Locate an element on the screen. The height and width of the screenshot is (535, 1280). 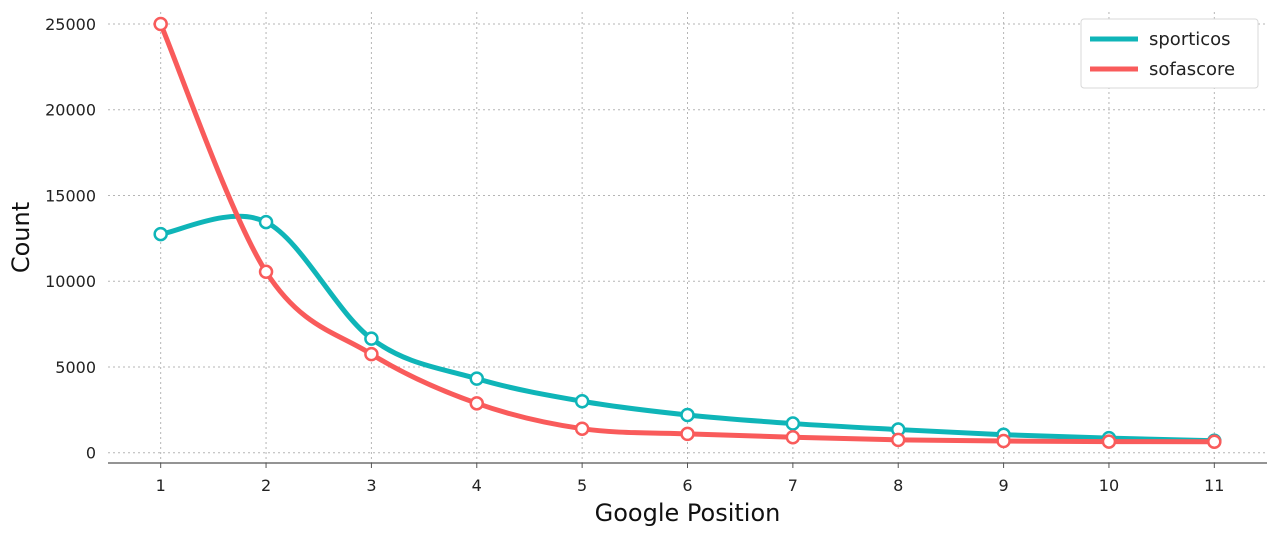
y-tick-label: 25000 is located at coordinates (70, 24).